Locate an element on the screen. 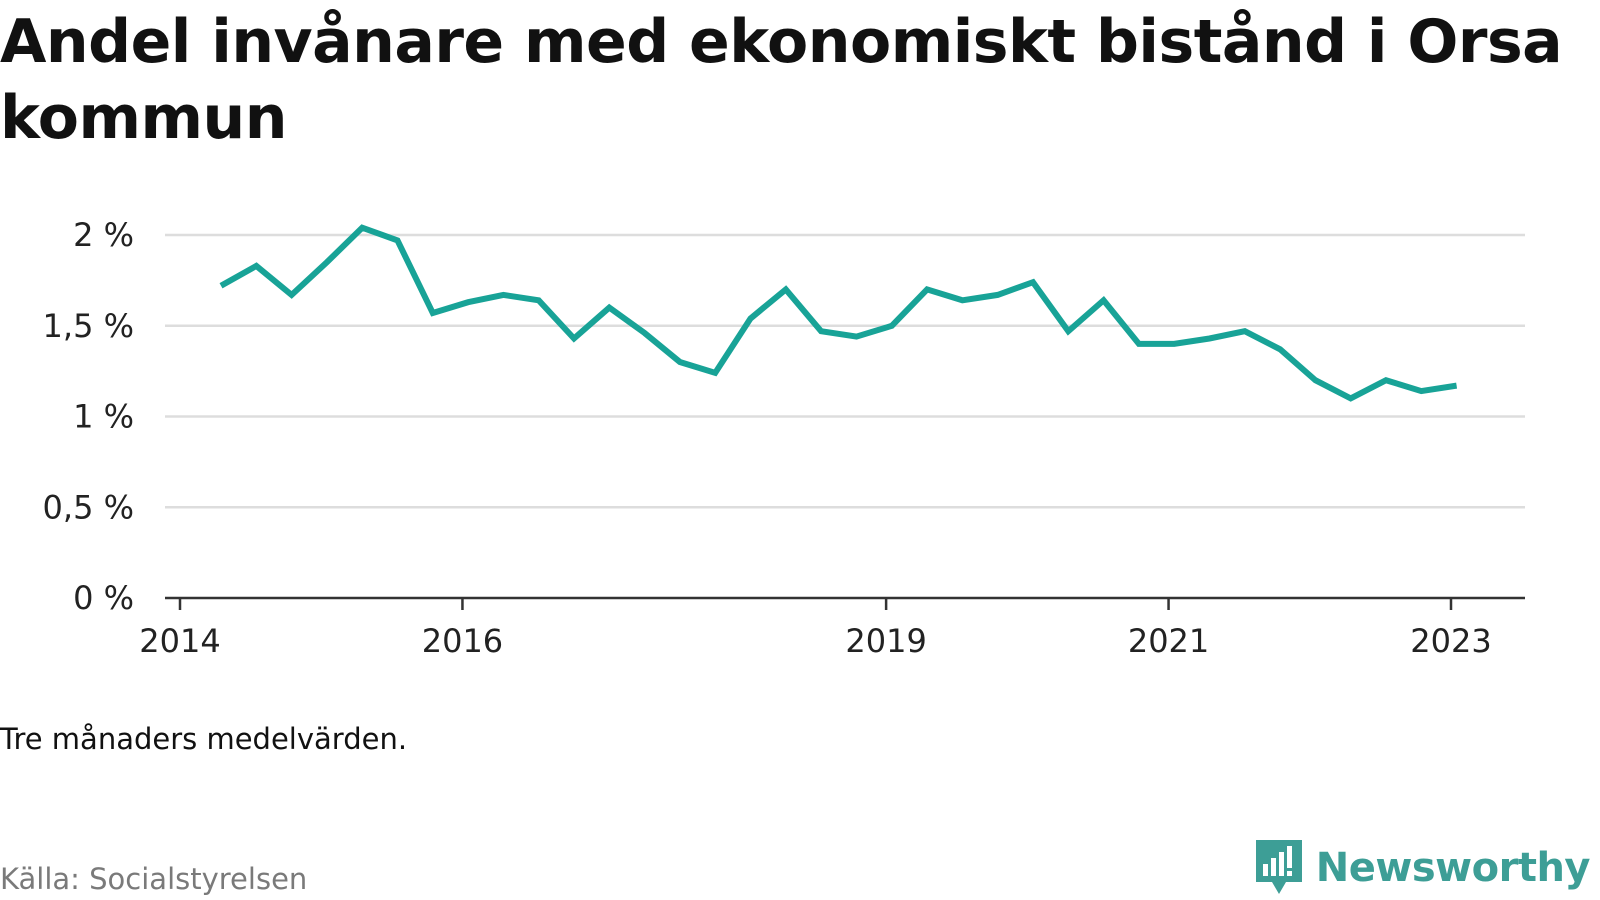 This screenshot has width=1600, height=900. y-tick-label: 0,5 % is located at coordinates (88, 507).